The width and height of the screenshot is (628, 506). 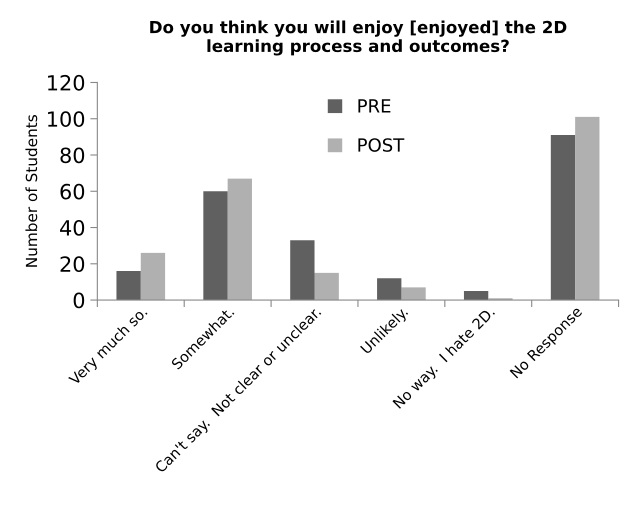 What do you see at coordinates (31, 191) in the screenshot?
I see `y-axis-title: Number of Students` at bounding box center [31, 191].